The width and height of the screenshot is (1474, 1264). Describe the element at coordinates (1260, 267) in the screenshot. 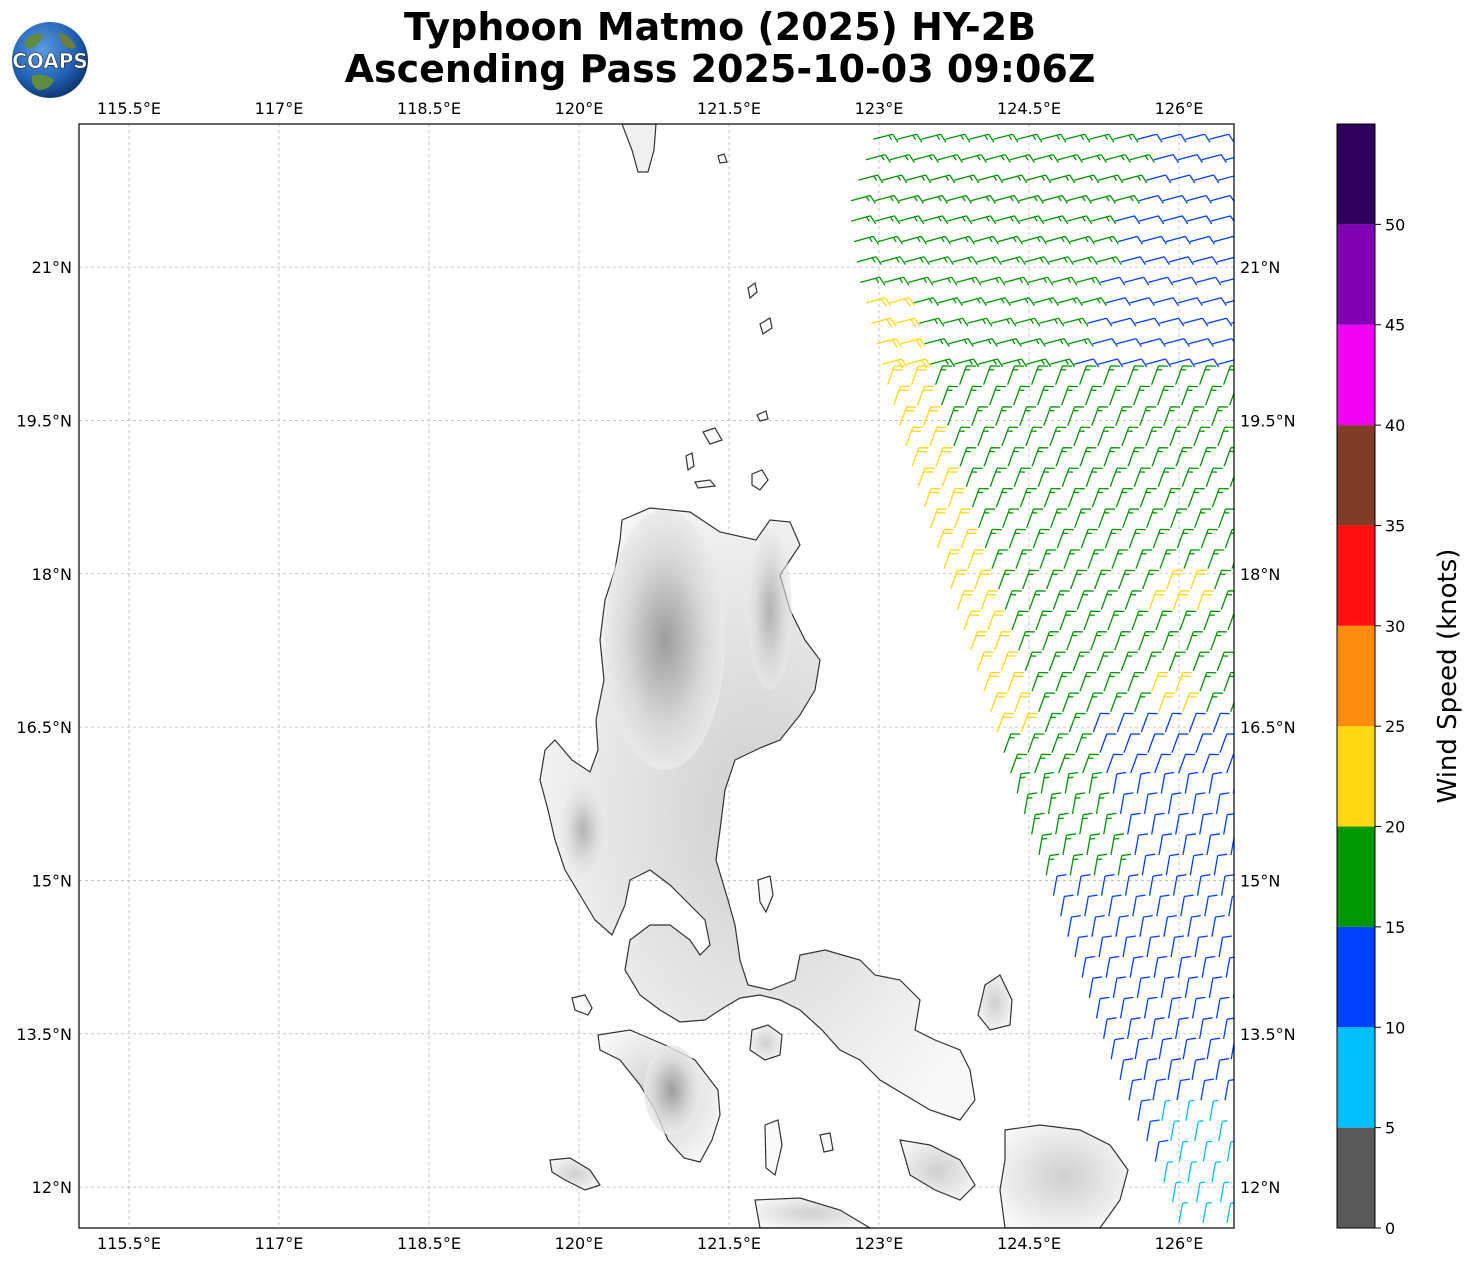

I see `lat-tick-label: 21°N` at that location.